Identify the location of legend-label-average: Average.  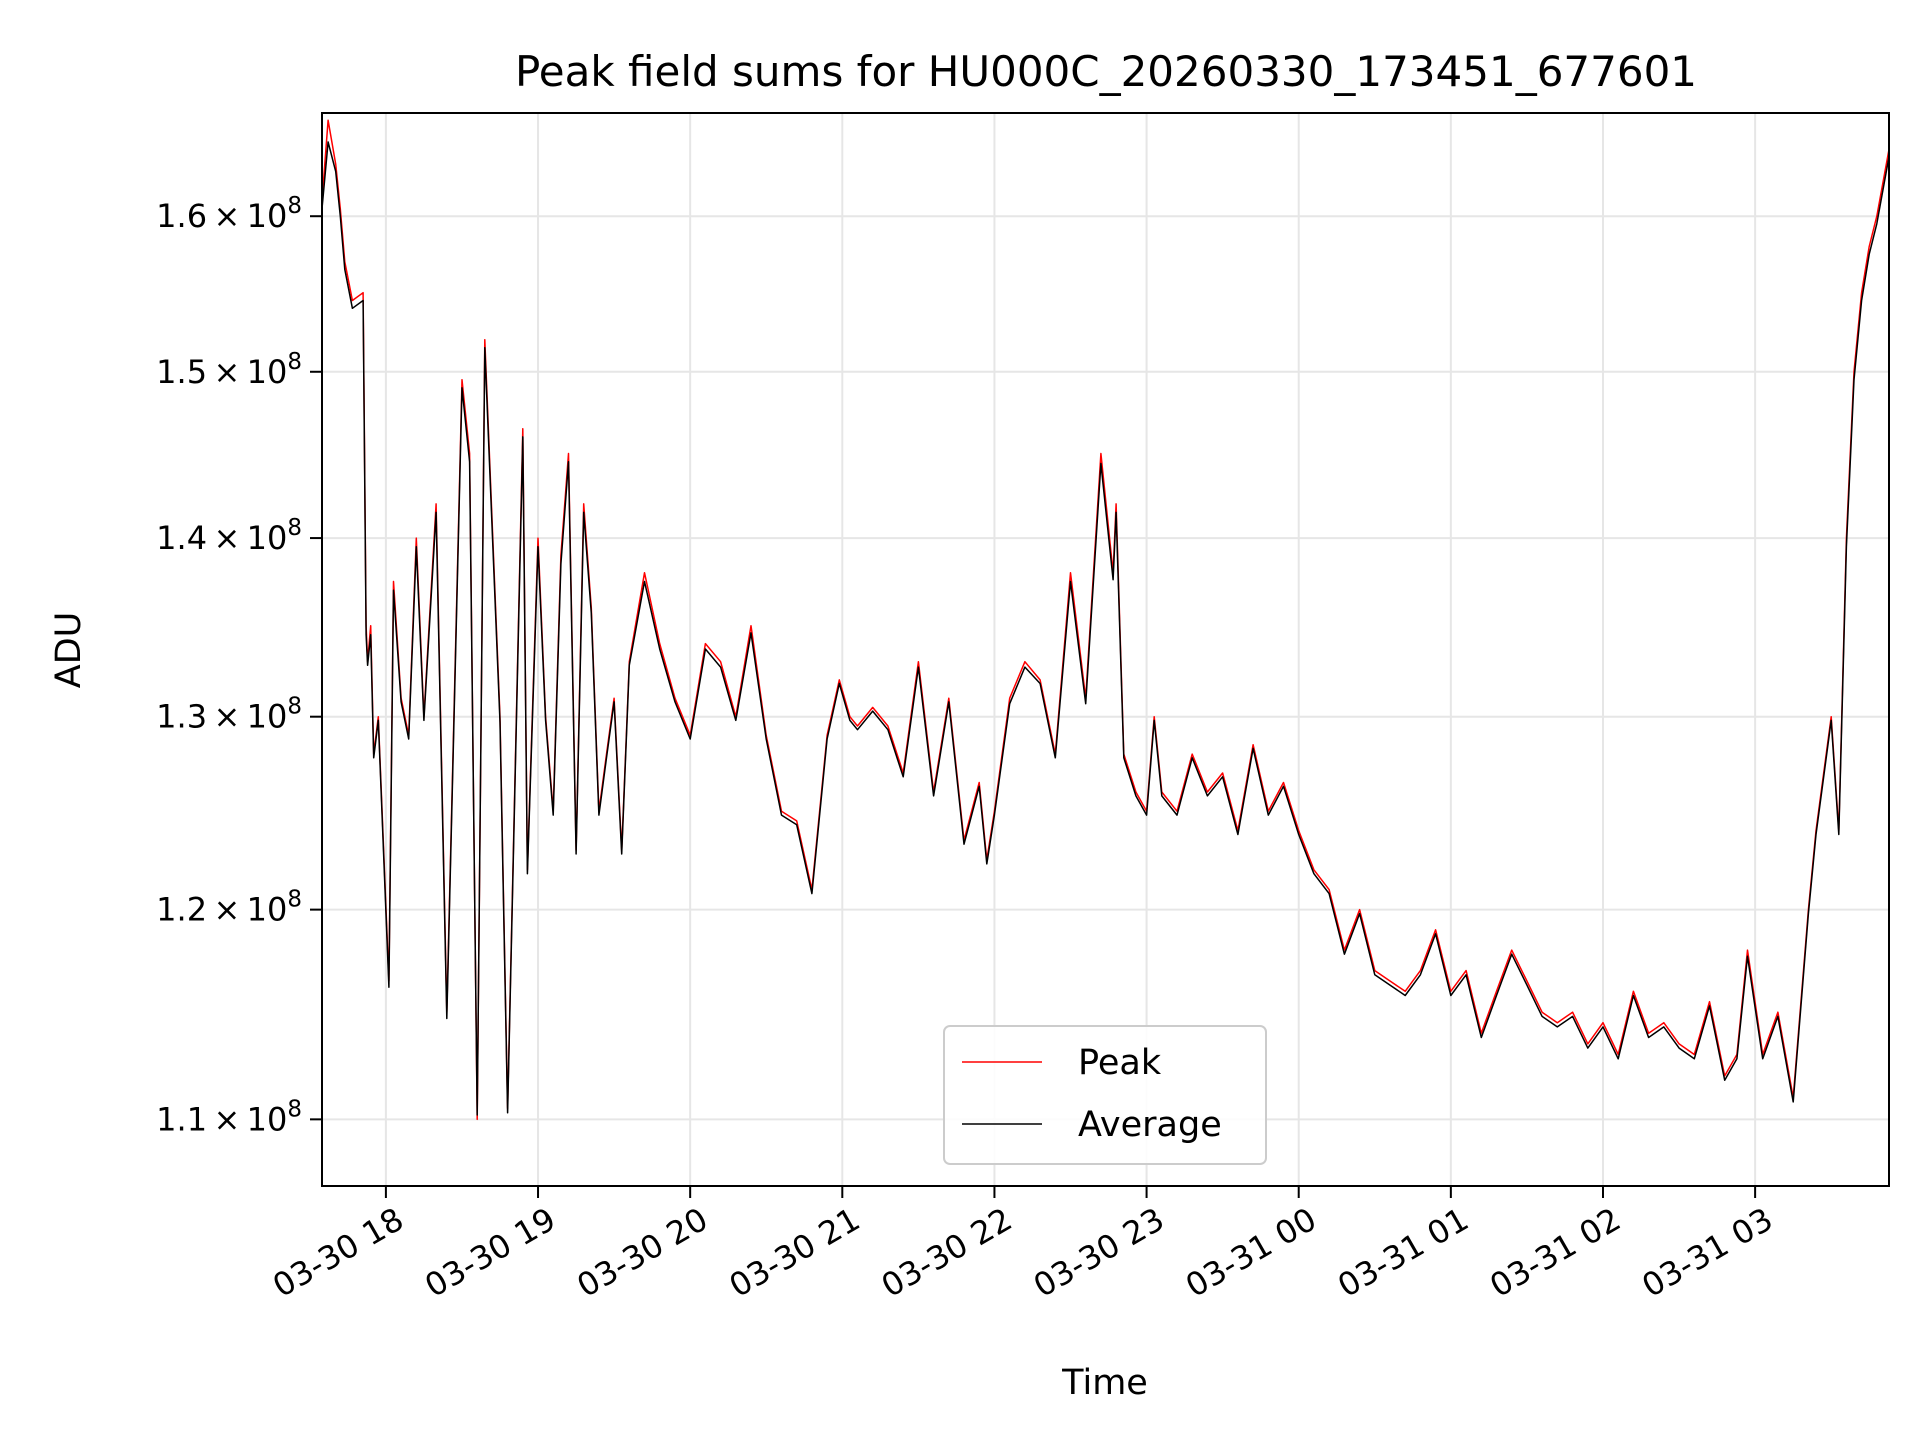
(1150, 1125).